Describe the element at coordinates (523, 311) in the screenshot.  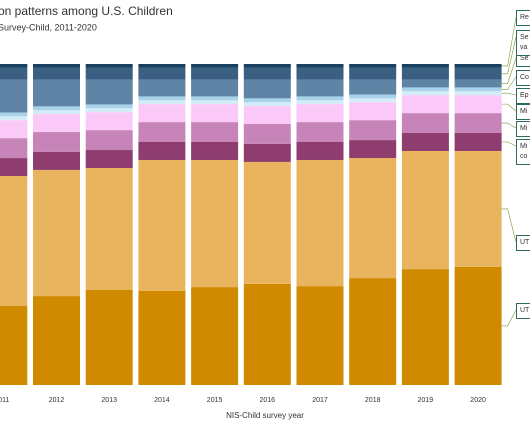
I see `legend-entry: UT` at that location.